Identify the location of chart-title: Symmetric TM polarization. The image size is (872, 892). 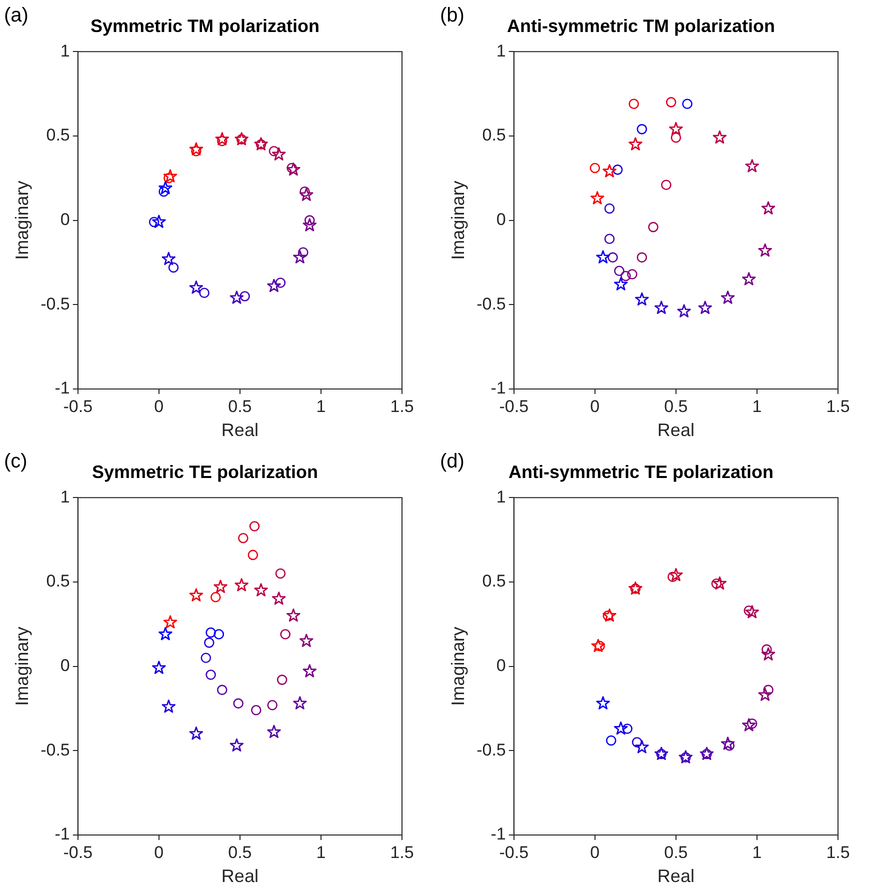
(205, 26).